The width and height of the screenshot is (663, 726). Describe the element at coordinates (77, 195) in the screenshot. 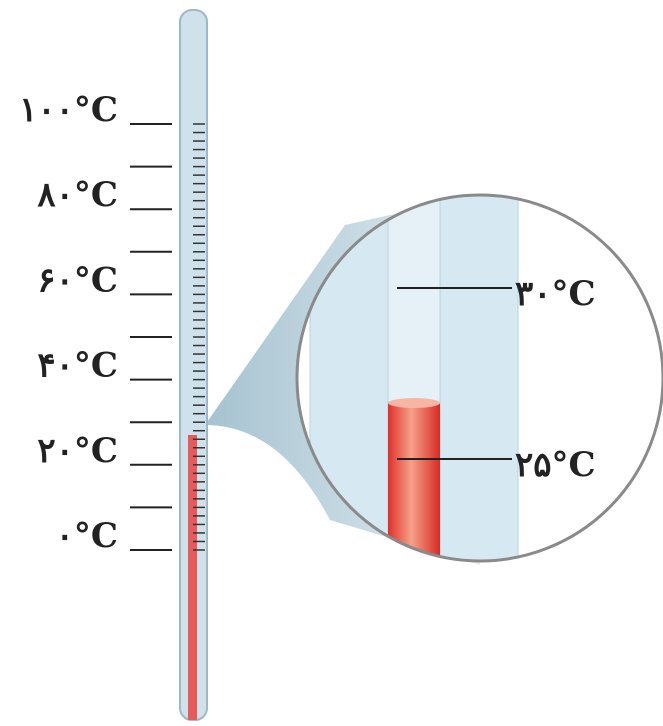

I see `scale-label: ۸۰°C` at that location.